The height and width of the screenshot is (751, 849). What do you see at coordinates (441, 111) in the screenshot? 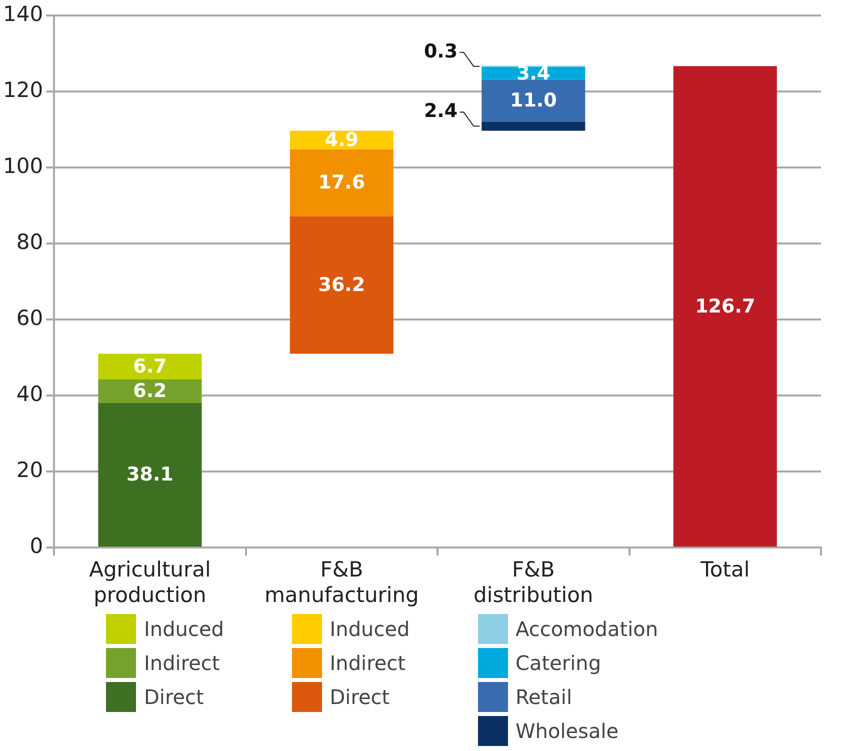
I see `data-label: 2.4` at bounding box center [441, 111].